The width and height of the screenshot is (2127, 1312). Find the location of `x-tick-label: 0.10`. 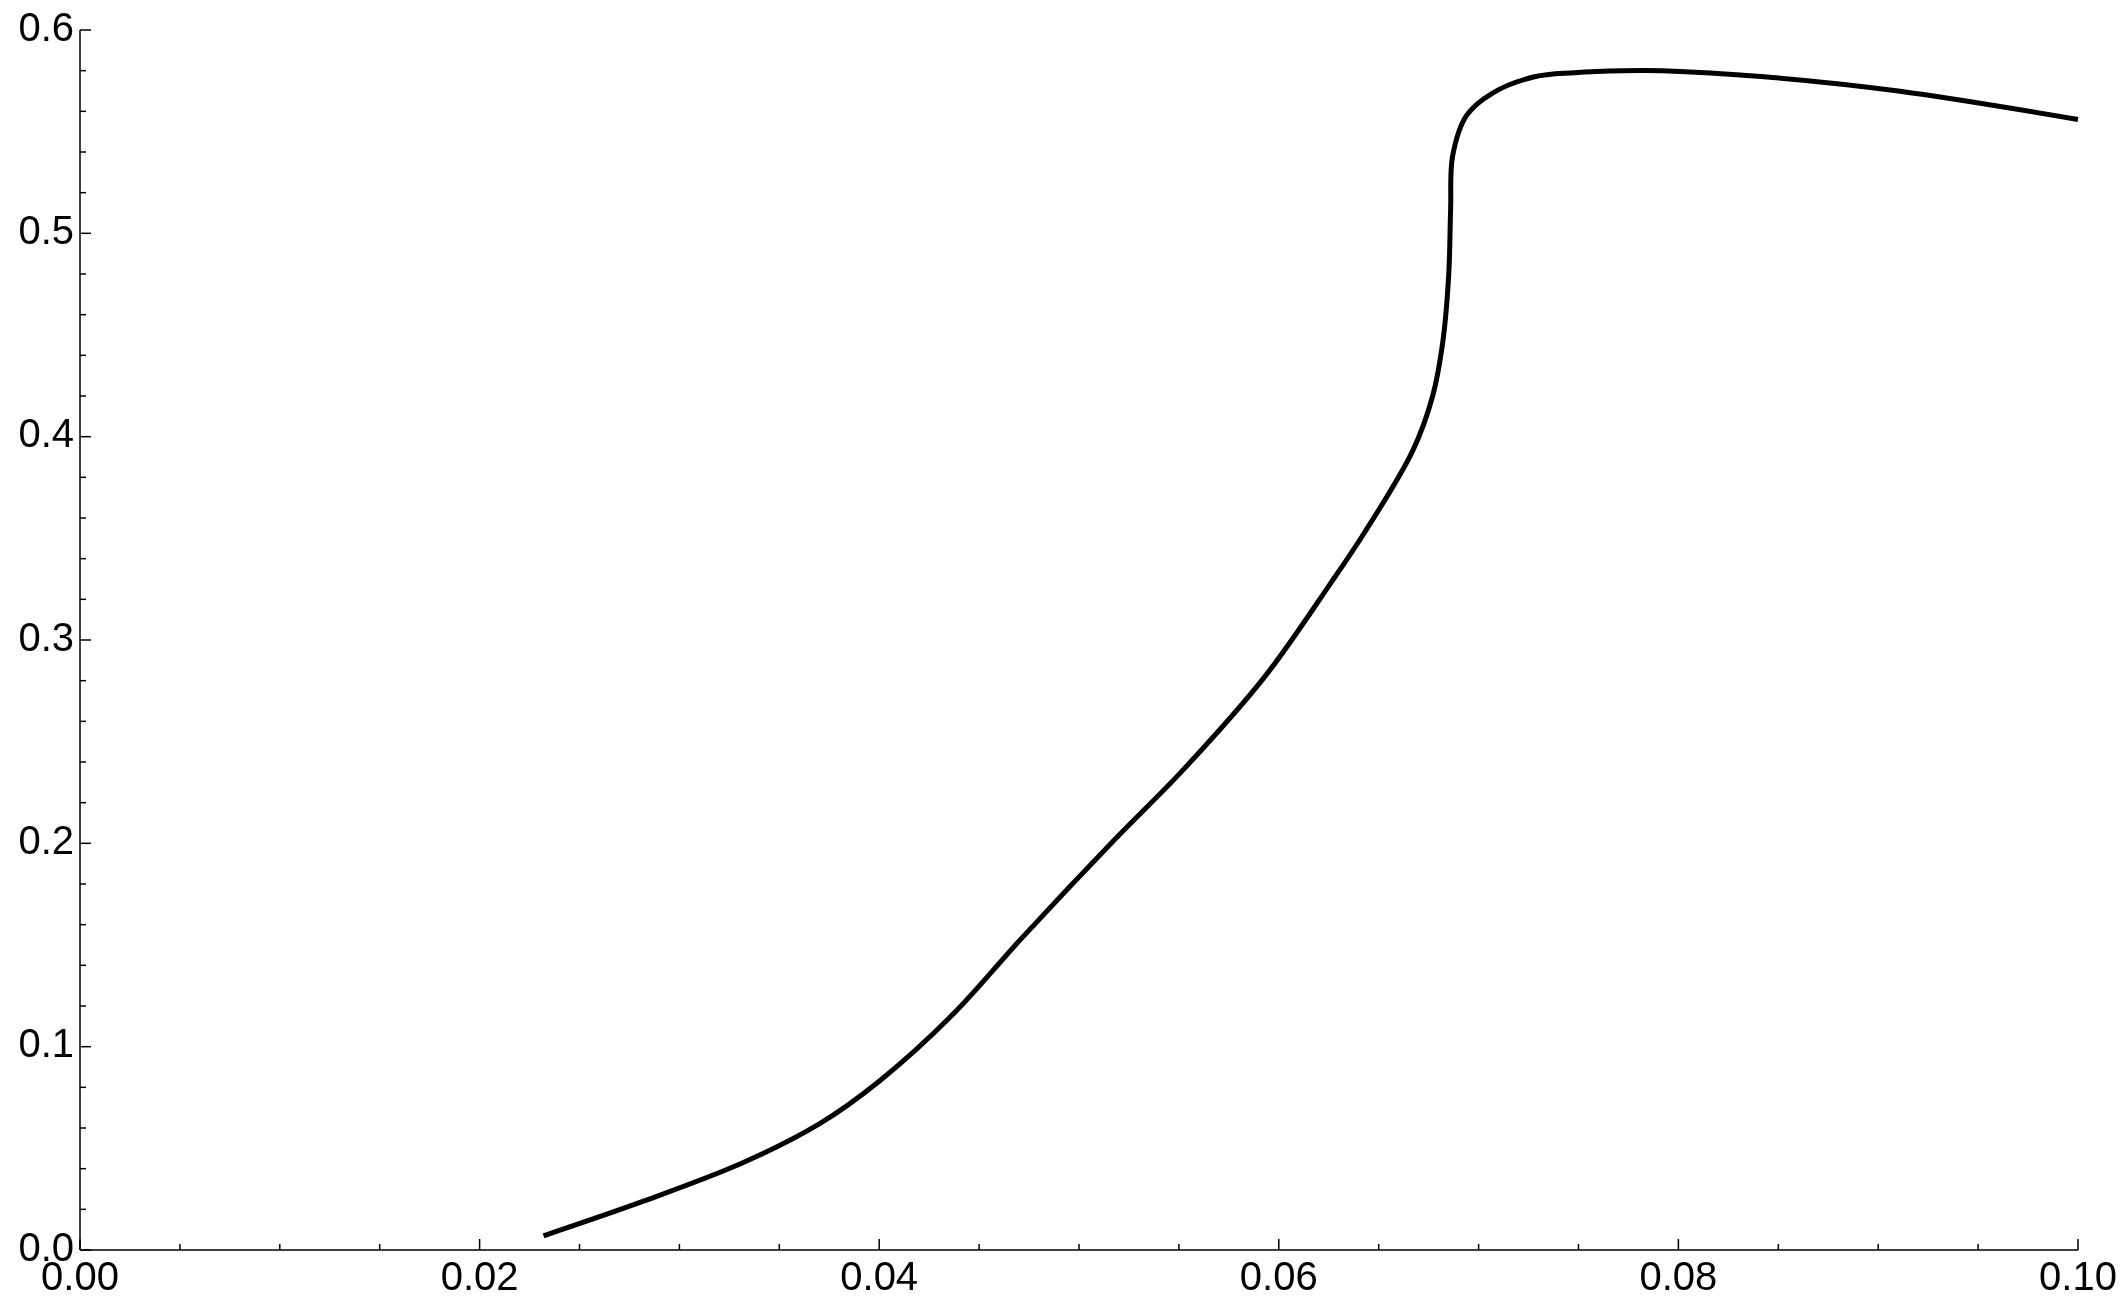

x-tick-label: 0.10 is located at coordinates (2078, 1276).